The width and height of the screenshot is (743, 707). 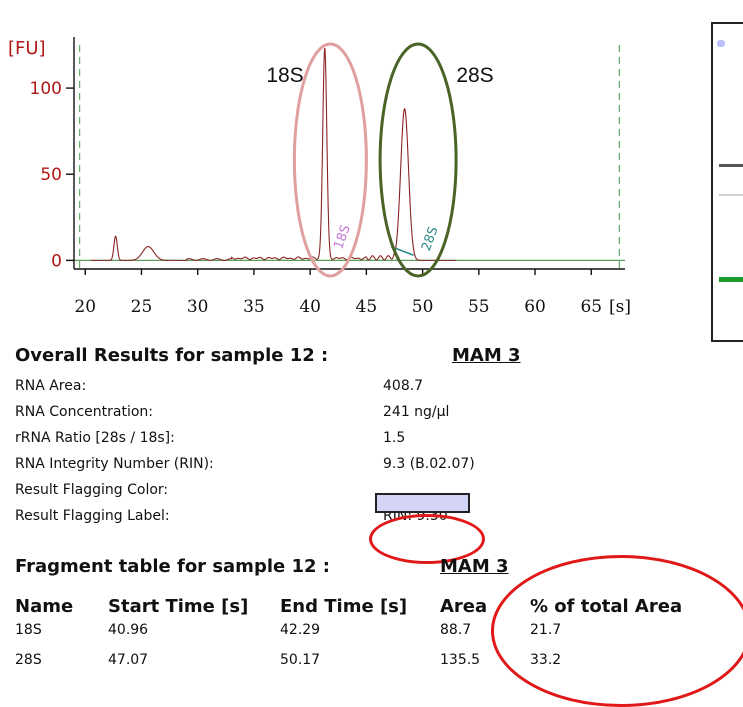 I want to click on peak-label-18s-rotated: 18S, so click(x=342, y=237).